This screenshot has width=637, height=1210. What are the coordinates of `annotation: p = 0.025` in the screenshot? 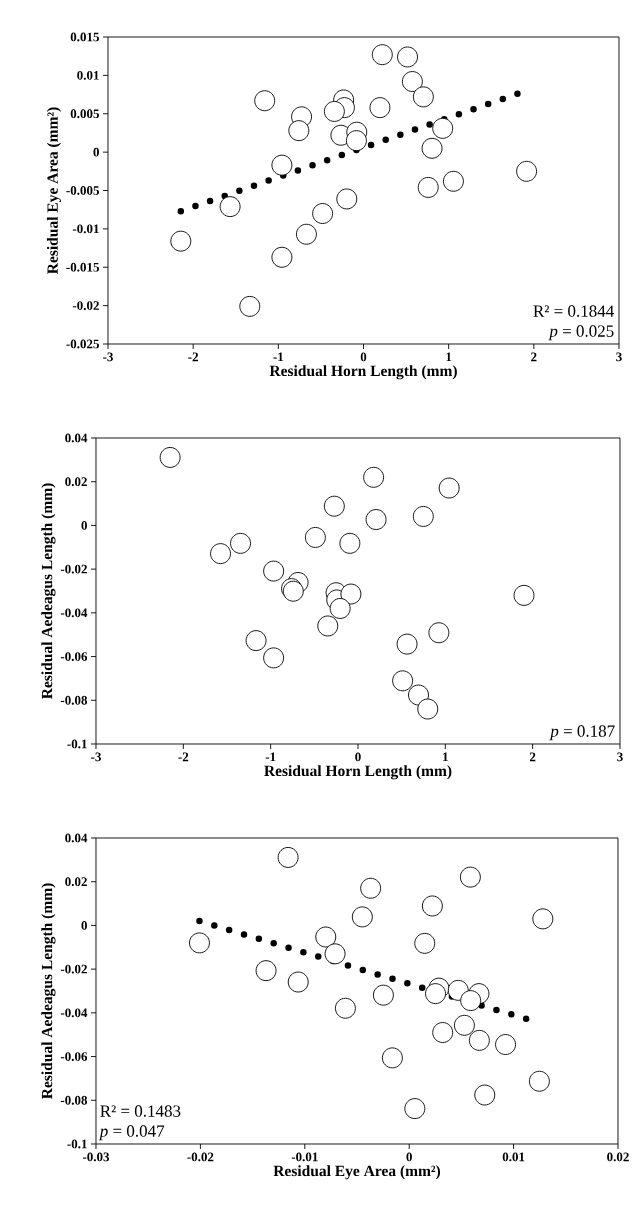 It's located at (581, 333).